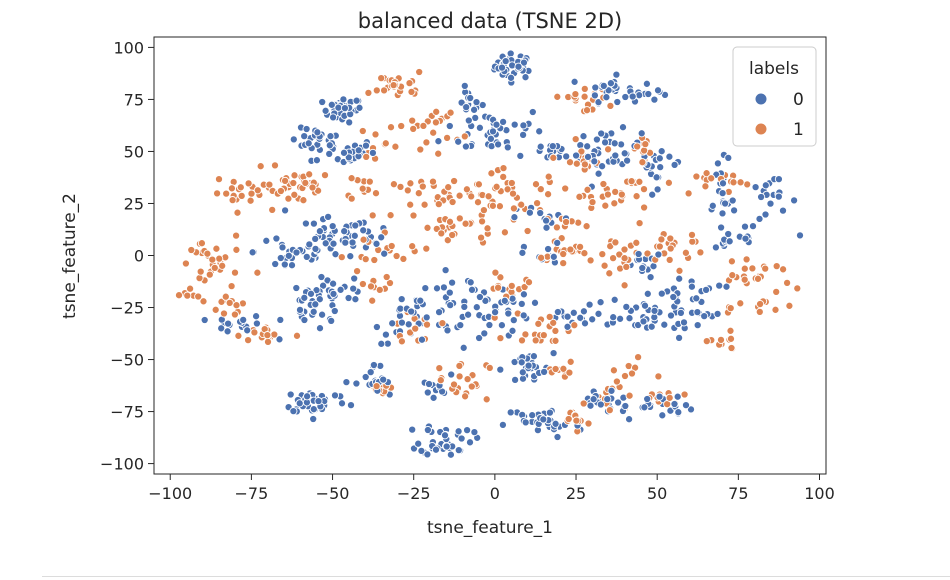 This screenshot has width=950, height=580. I want to click on y-tick-label: −100, so click(122, 464).